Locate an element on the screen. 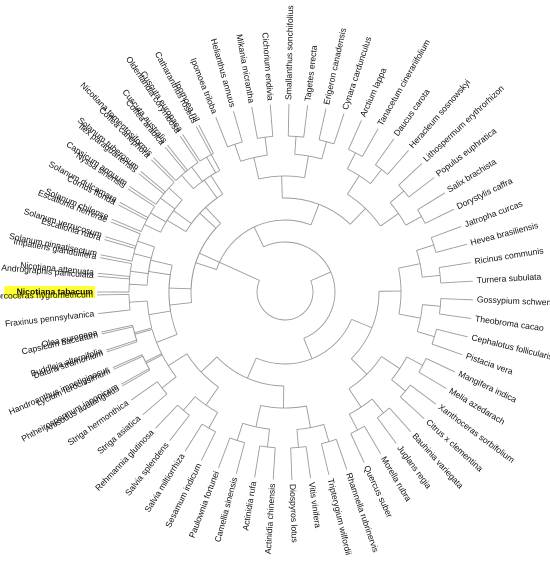 Image resolution: width=550 pixels, height=583 pixels. highlight-box is located at coordinates (49, 292).